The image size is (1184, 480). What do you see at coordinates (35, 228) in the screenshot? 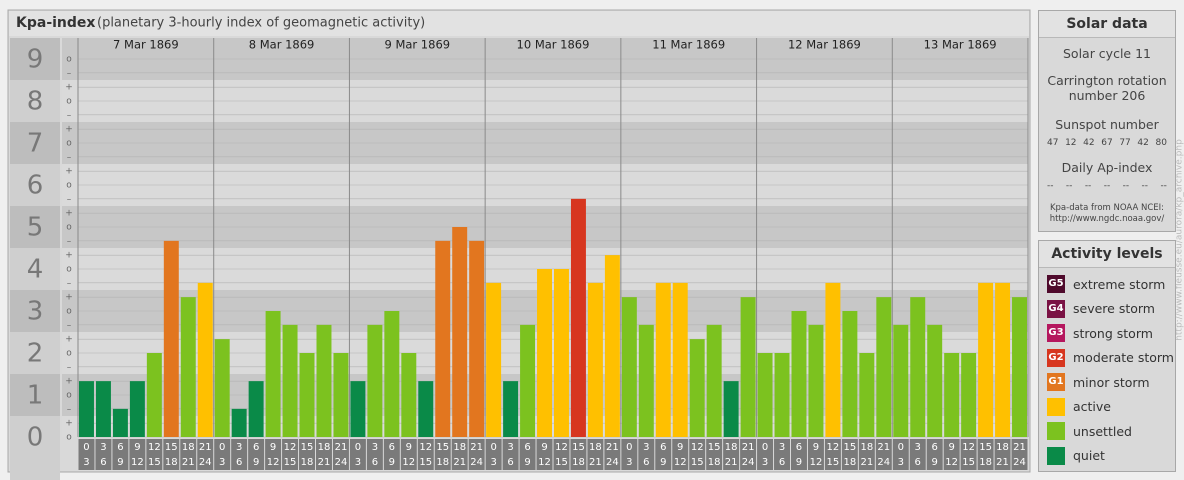
I see `y-tick-label: 5` at bounding box center [35, 228].